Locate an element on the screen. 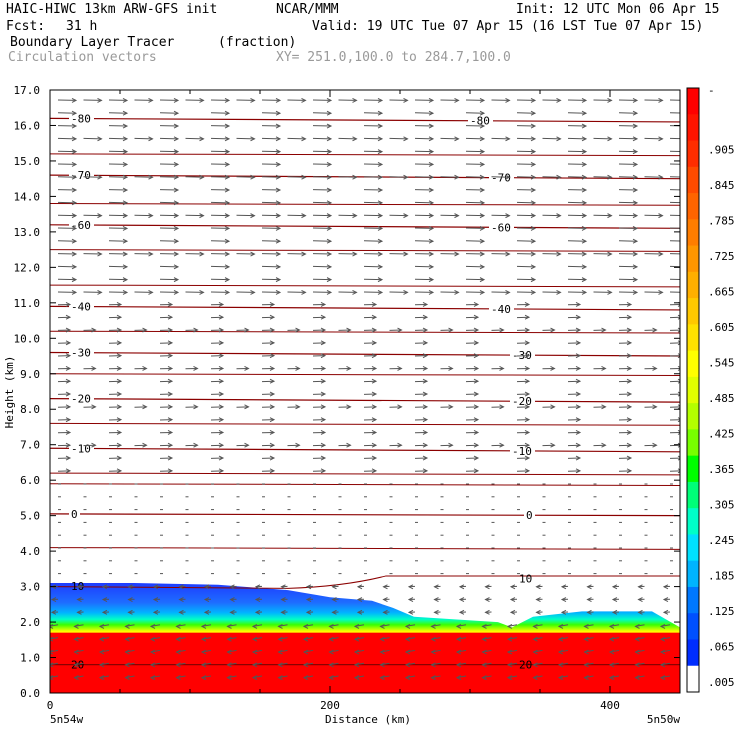 This screenshot has width=740, height=740. contour-line--80 is located at coordinates (365, 120).